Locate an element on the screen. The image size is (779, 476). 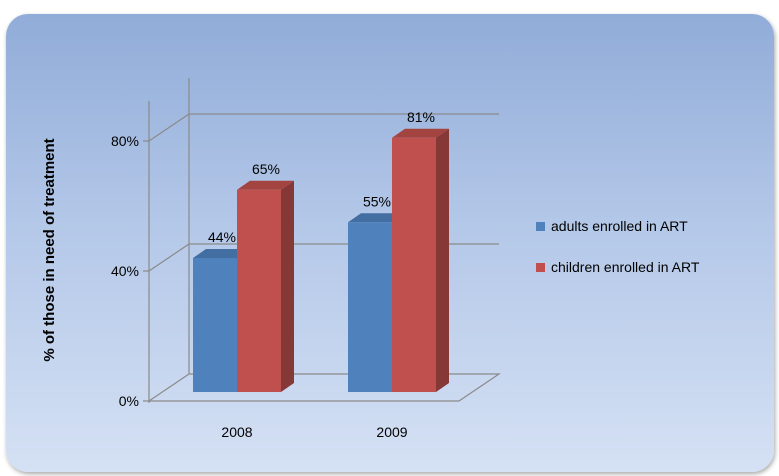
data-label: 65% is located at coordinates (266, 169).